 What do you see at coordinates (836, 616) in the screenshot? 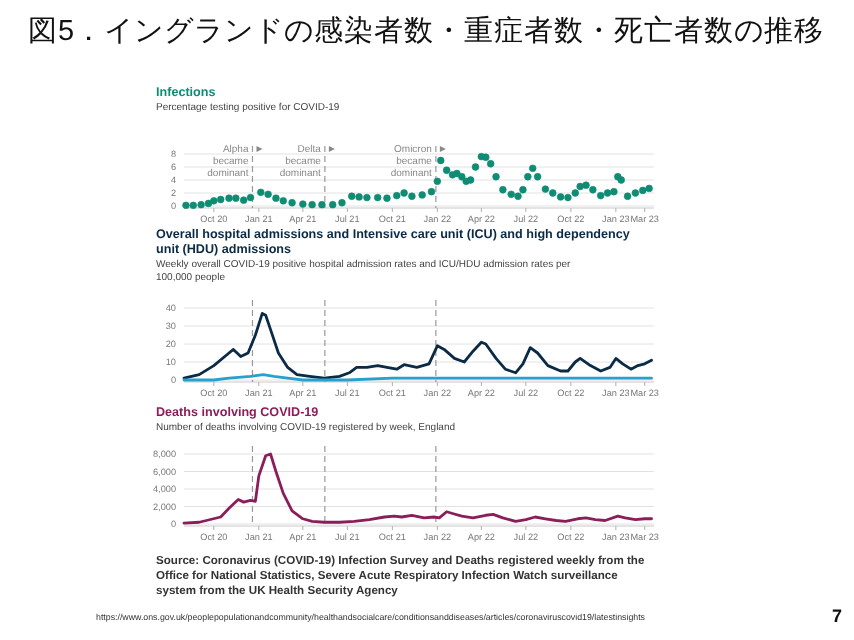
I see `text: 7` at bounding box center [836, 616].